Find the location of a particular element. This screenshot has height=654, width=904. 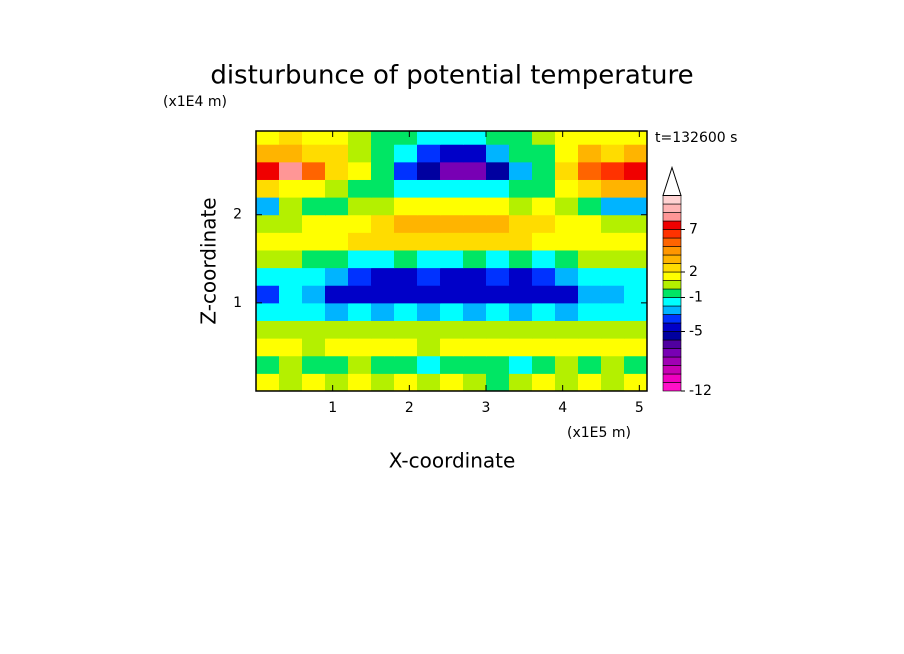

colorbar-tick-label: -12 is located at coordinates (700, 391).